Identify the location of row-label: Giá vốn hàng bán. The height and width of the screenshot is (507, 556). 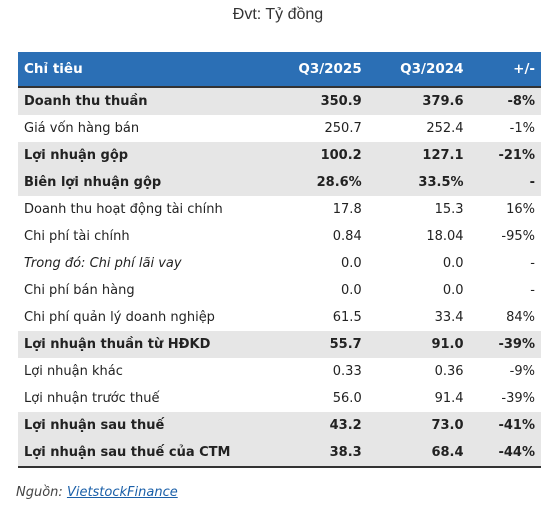
(82, 128).